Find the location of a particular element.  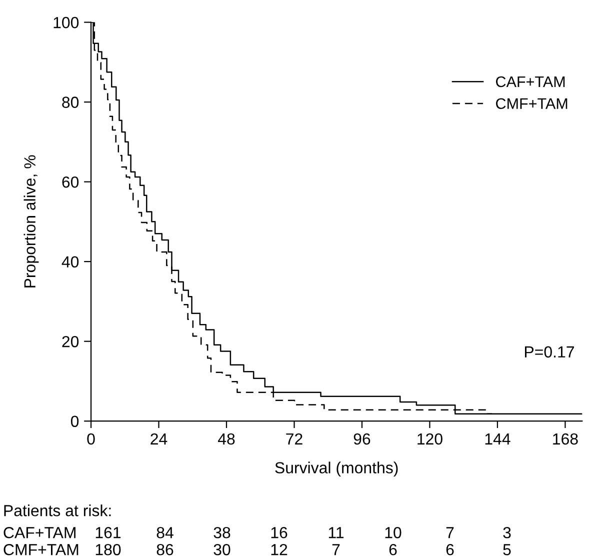

y-tick-label: 60 is located at coordinates (70, 182).